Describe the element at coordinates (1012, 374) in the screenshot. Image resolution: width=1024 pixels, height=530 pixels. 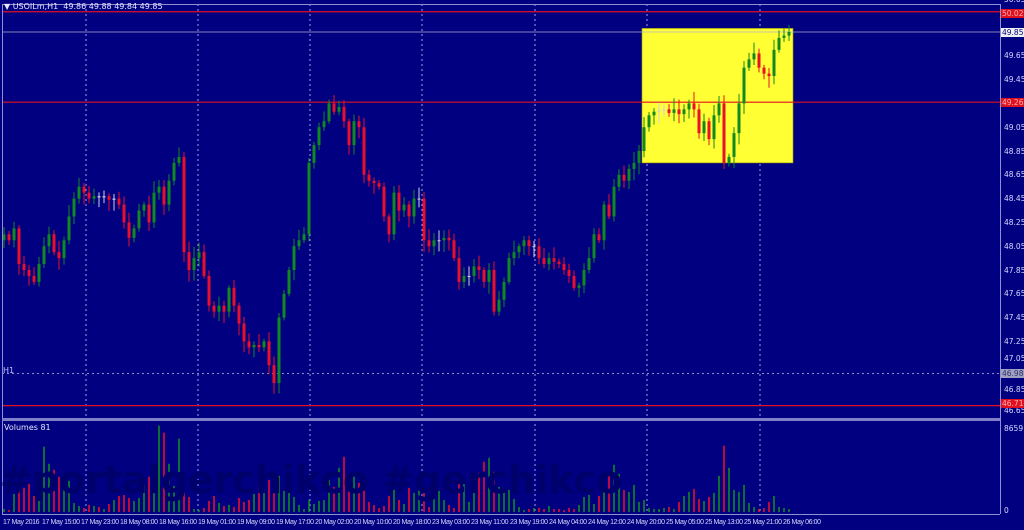
I see `period-line-tag: 46.98` at that location.